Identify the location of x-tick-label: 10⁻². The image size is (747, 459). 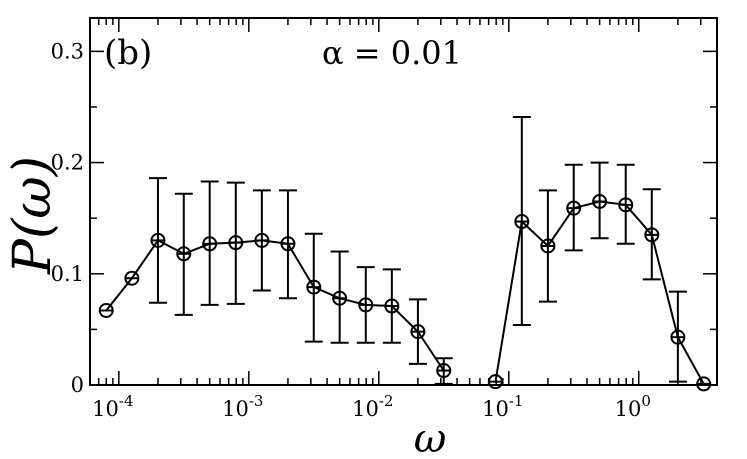
(372, 406).